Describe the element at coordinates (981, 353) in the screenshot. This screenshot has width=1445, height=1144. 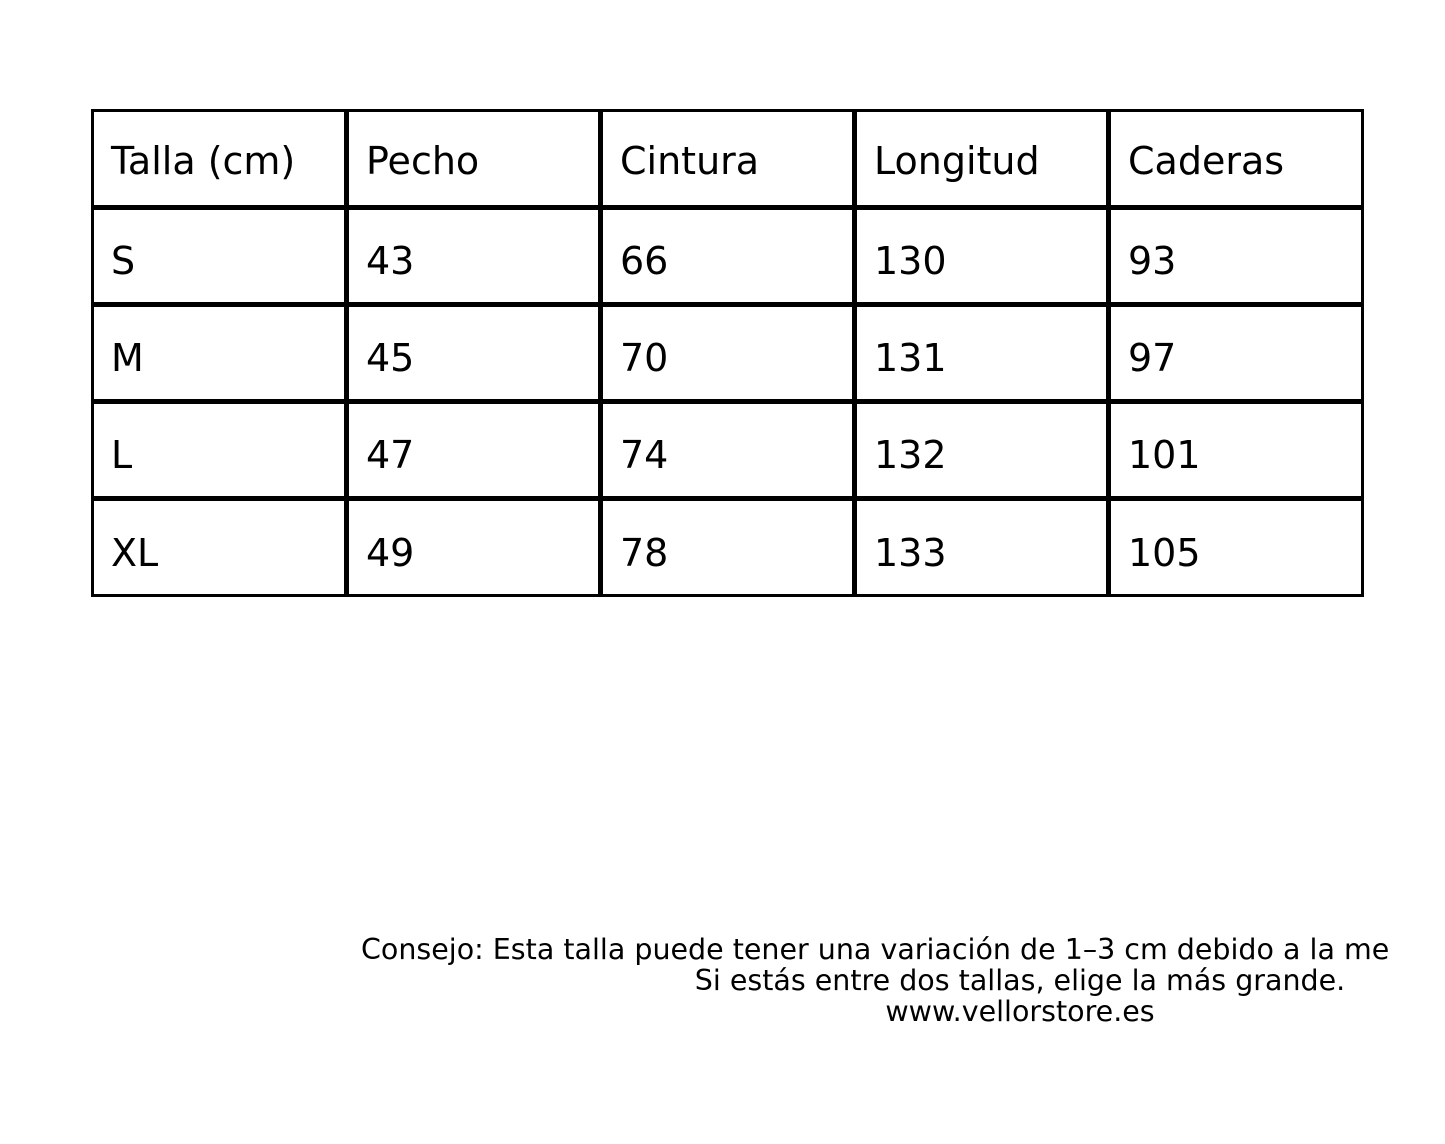
I see `table-cell: 131` at that location.